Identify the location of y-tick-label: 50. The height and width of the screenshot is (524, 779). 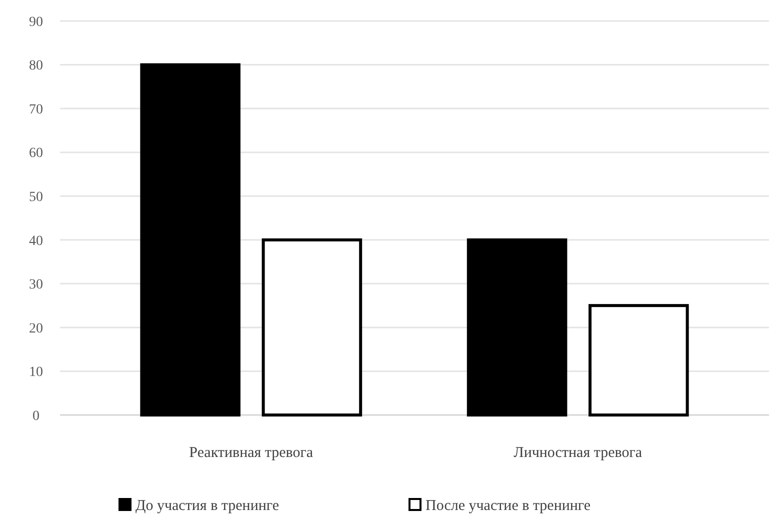
(36, 198).